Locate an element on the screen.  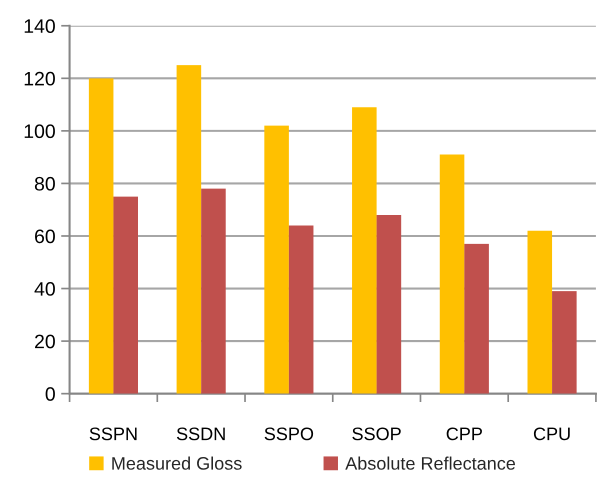
x-tick-label: SSOP is located at coordinates (376, 433).